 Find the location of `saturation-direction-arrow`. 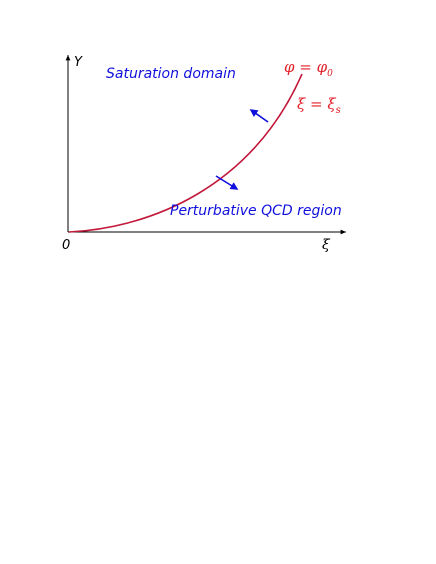

saturation-direction-arrow is located at coordinates (259, 116).